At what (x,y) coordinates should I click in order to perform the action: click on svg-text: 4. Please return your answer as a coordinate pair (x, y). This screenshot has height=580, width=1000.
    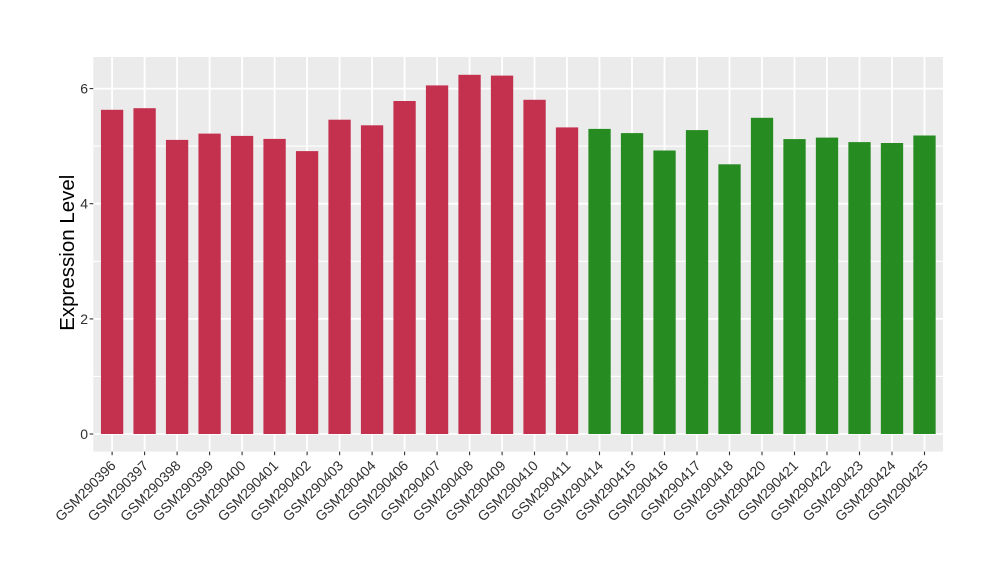
    Looking at the image, I should click on (84, 204).